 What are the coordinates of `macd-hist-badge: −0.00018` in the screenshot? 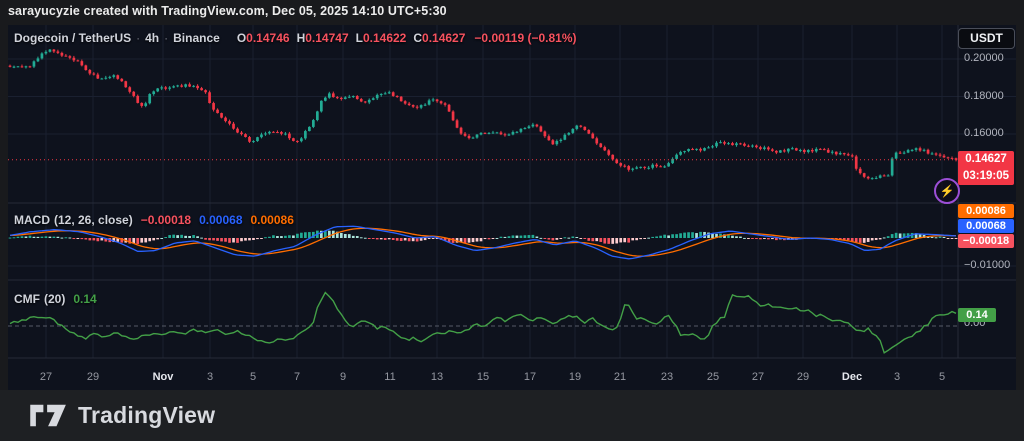 It's located at (986, 241).